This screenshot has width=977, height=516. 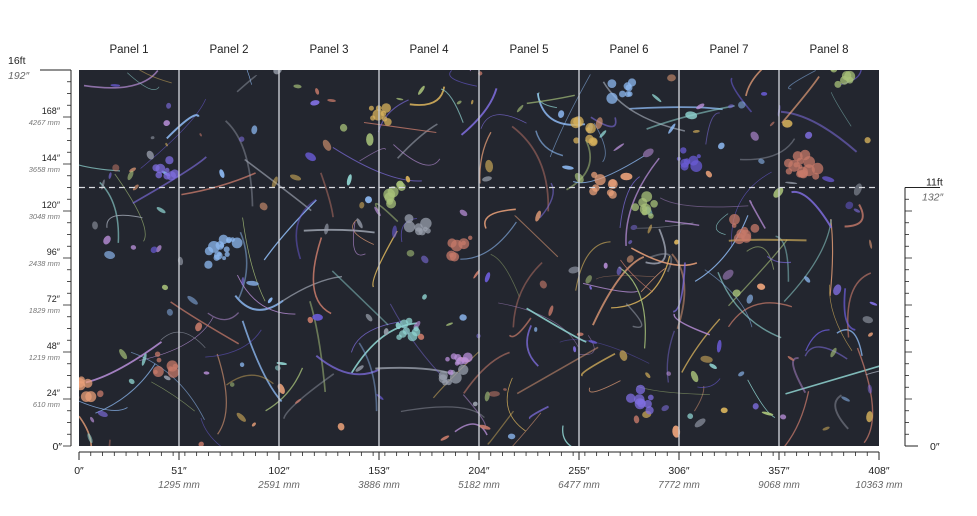 I want to click on bottom-axis-tick-label: 357″, so click(x=779, y=471).